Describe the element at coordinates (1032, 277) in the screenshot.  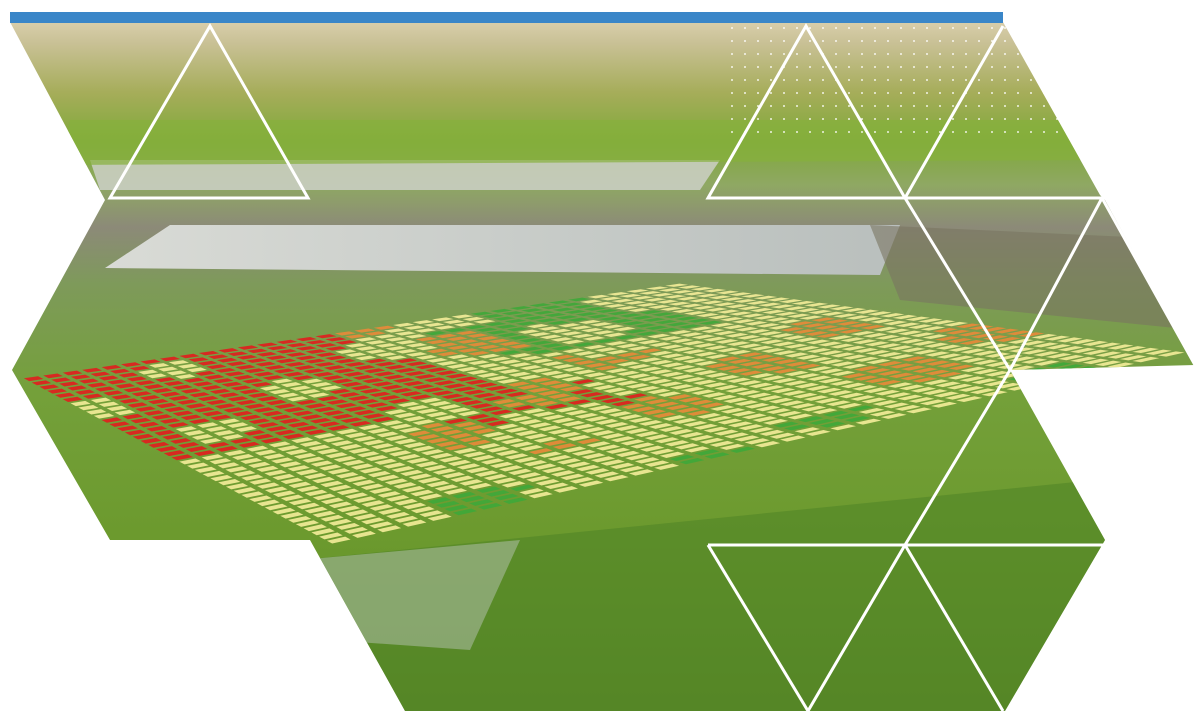
I see `mud` at that location.